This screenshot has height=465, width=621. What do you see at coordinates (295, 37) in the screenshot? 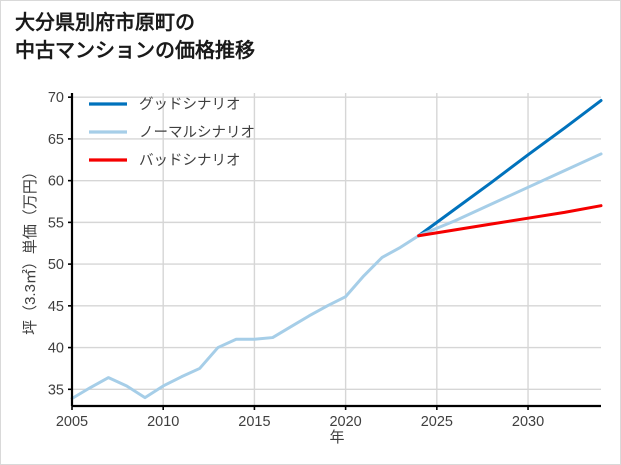
I see `chart-title: 大分県別府市原町の 中古マンションの価格推移` at bounding box center [295, 37].